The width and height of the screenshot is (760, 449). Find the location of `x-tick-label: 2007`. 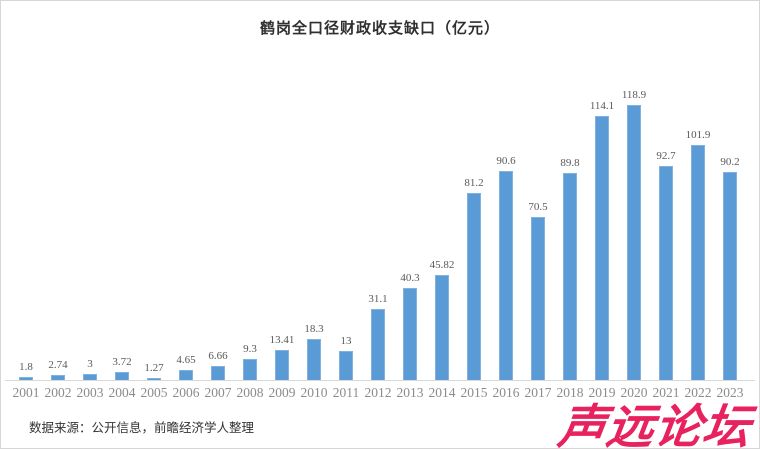

x-tick-label: 2007 is located at coordinates (218, 392).